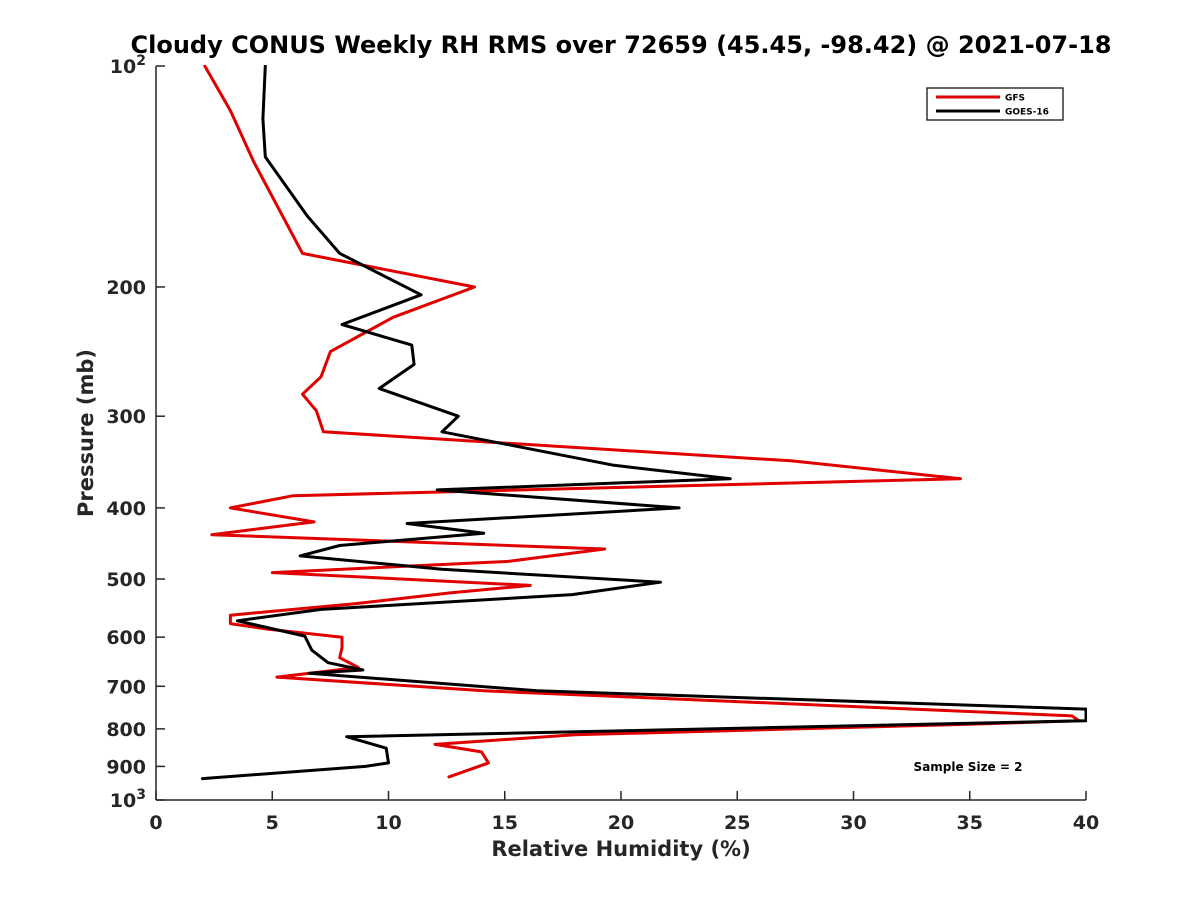 The image size is (1200, 900). I want to click on y-tick-label: 600, so click(126, 638).